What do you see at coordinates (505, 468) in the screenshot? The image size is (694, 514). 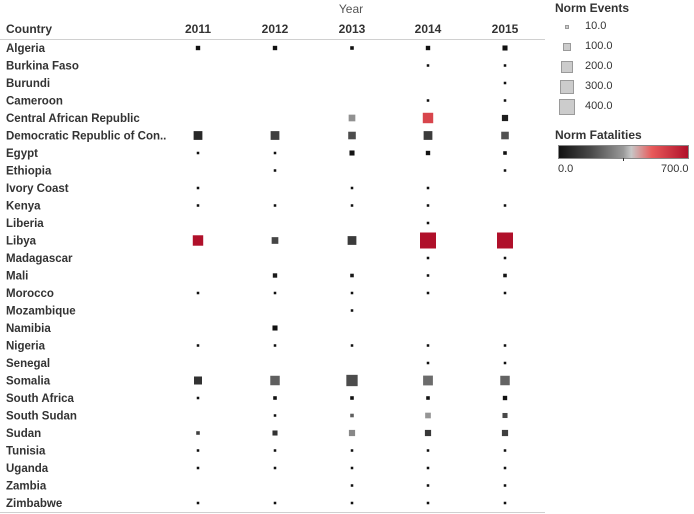 I see `mark-uganda-2015` at bounding box center [505, 468].